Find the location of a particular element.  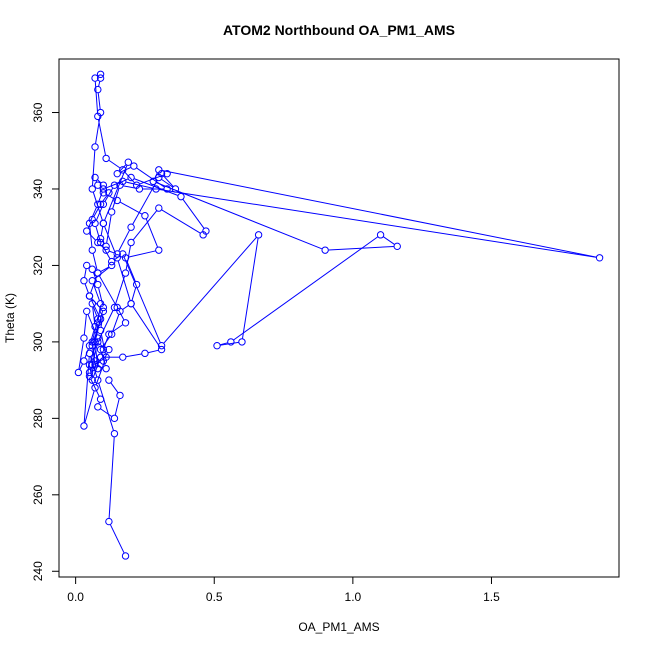

y-tick-label: 280 is located at coordinates (38, 418).